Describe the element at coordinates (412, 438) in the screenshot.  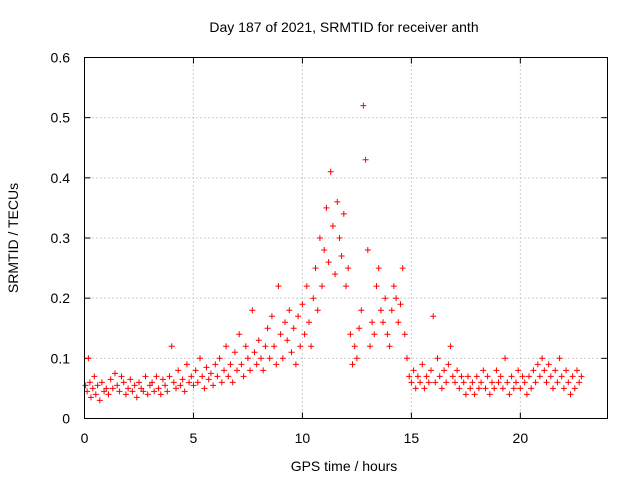
I see `x-tick-label: 15` at that location.